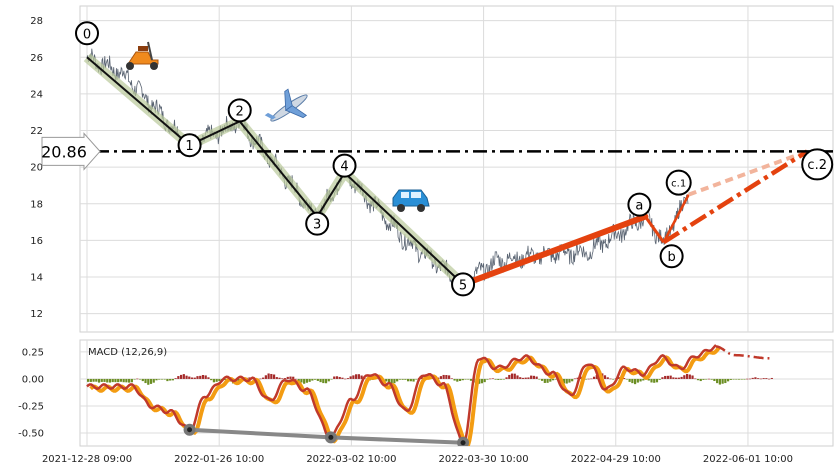 Image resolution: width=839 pixels, height=471 pixels. What do you see at coordinates (150, 51) in the screenshot?
I see `scooter-handle` at bounding box center [150, 51].